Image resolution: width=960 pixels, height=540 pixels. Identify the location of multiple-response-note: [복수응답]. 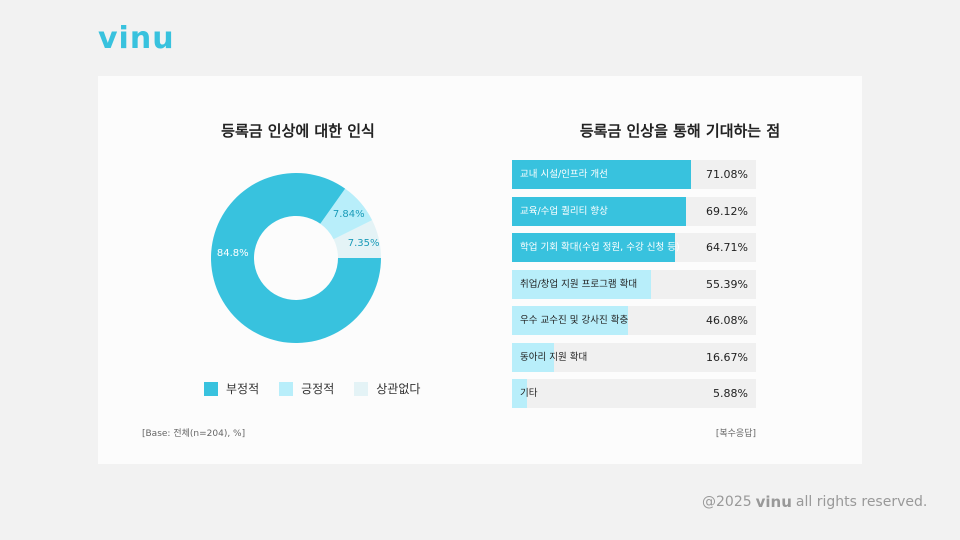
(735, 434).